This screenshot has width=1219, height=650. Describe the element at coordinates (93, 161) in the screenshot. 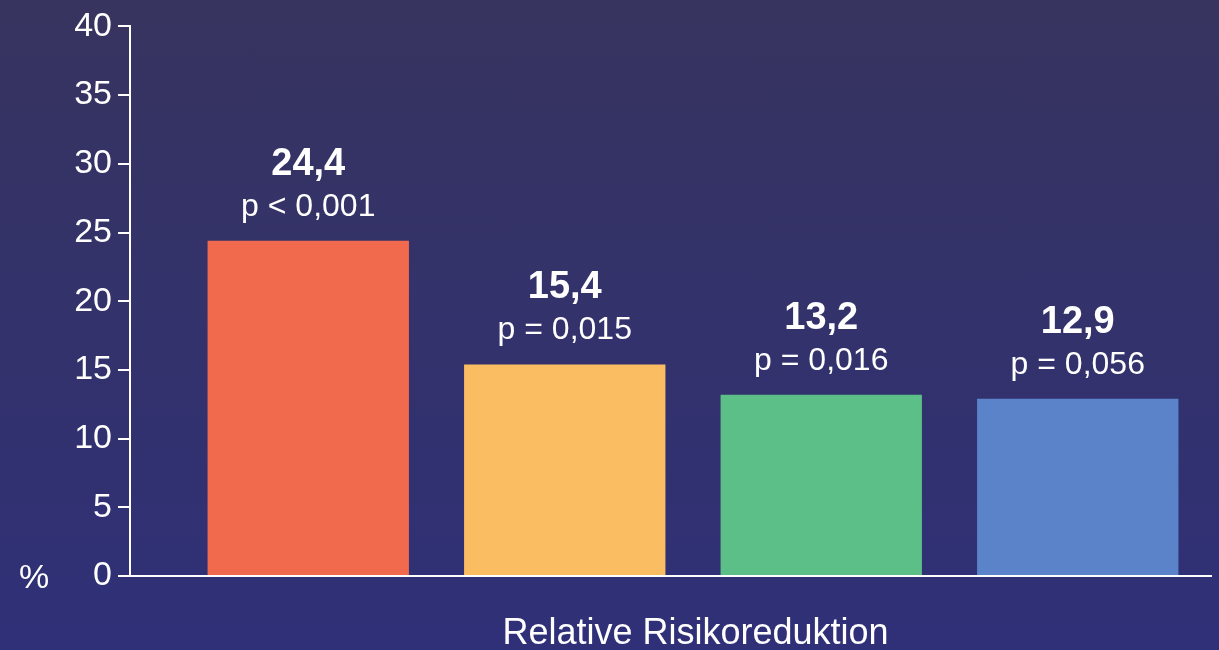

I see `y-tick-label: 30` at that location.